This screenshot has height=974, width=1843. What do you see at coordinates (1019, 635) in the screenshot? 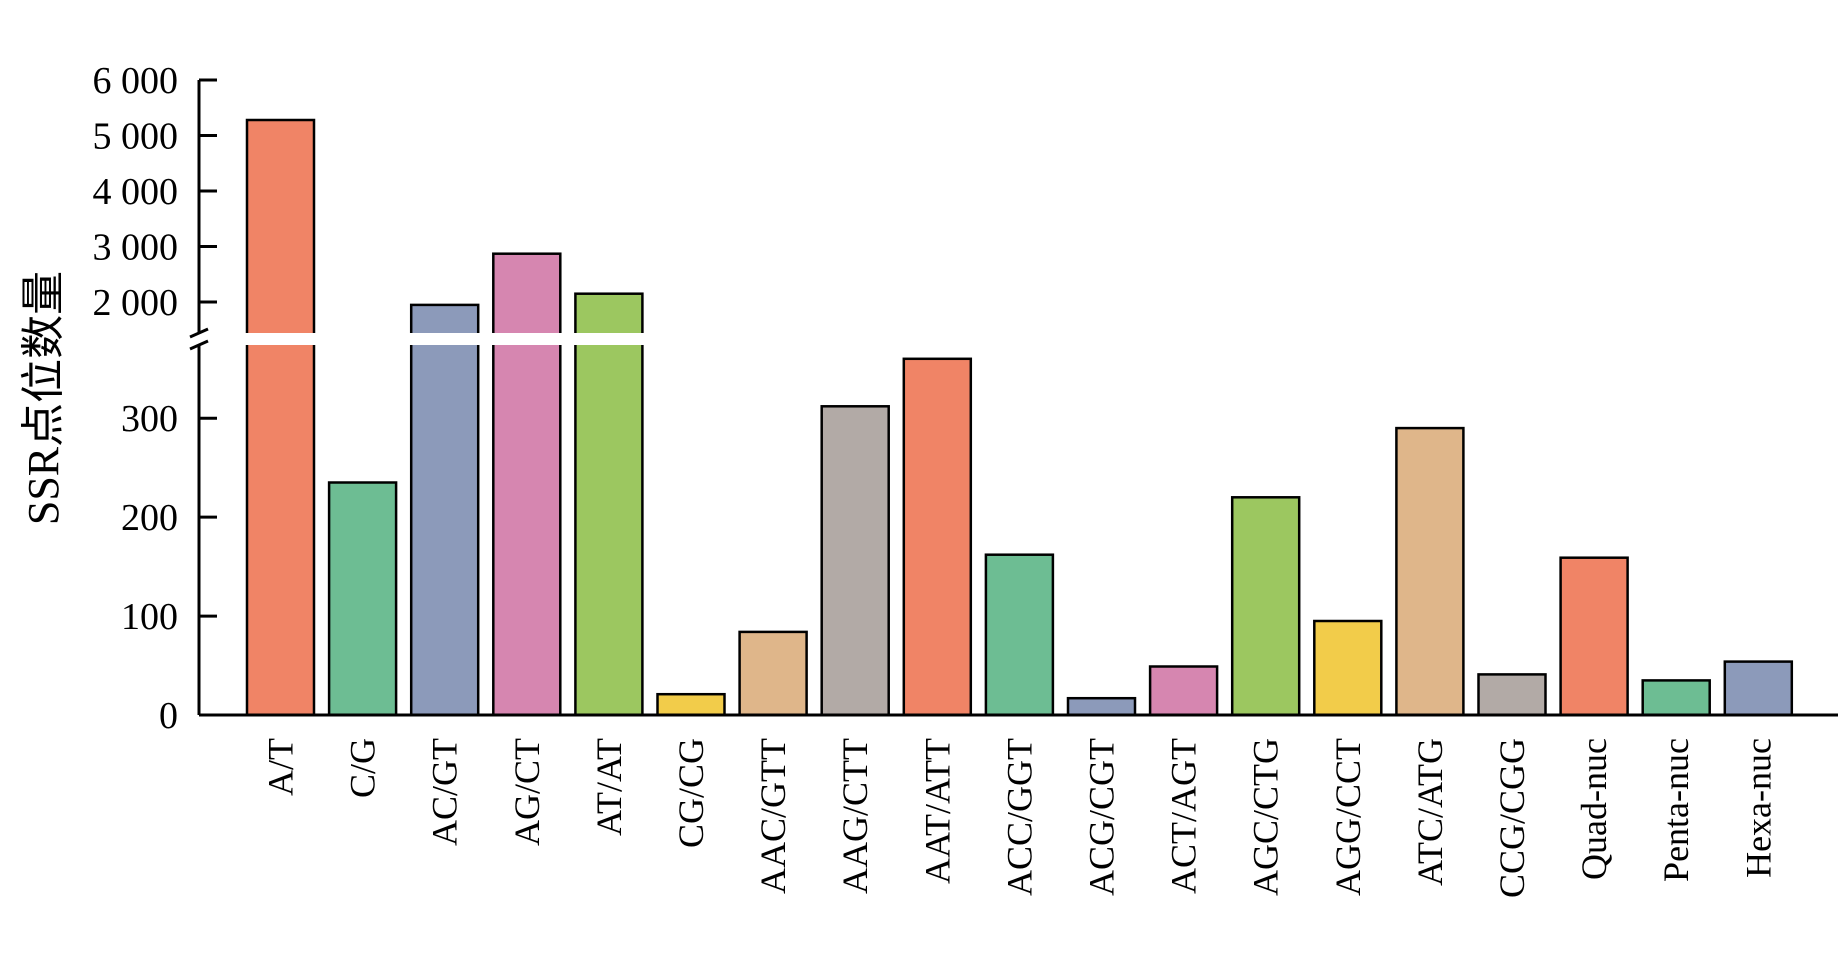
I see `bar-acc-ggt` at bounding box center [1019, 635].